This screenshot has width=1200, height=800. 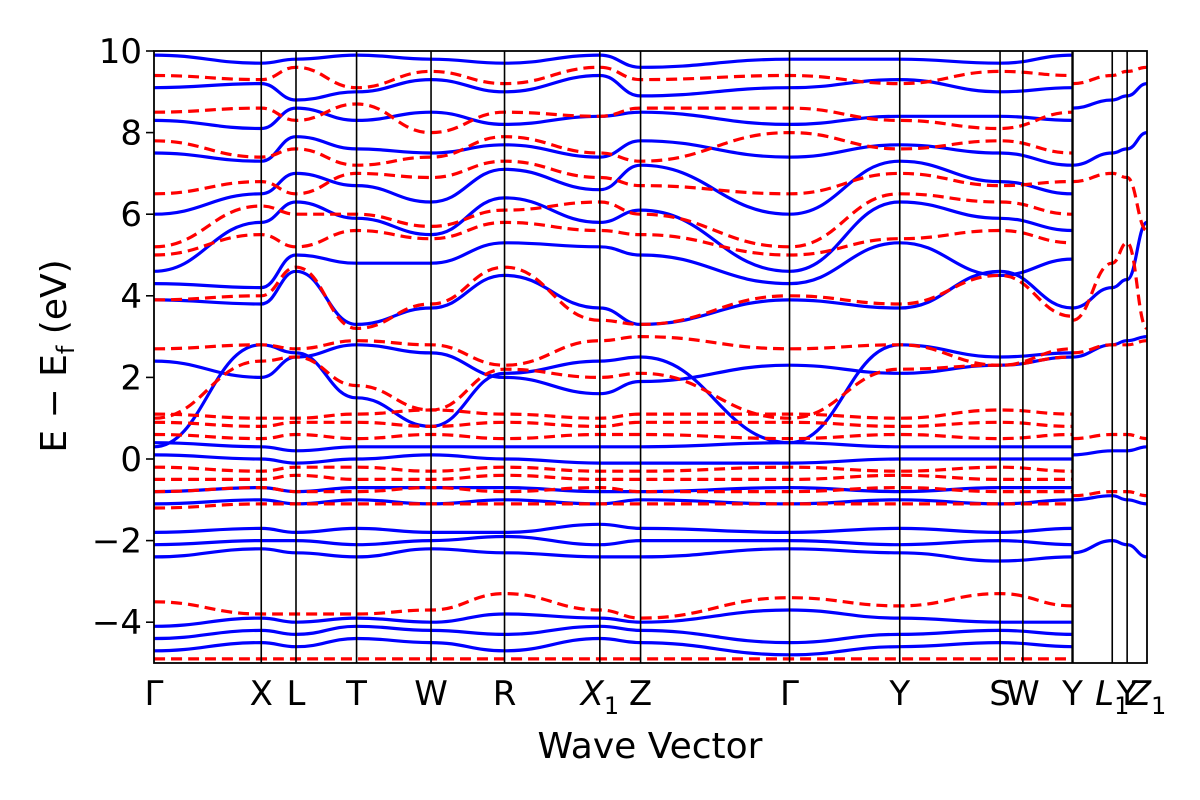 What do you see at coordinates (120, 52) in the screenshot?
I see `y-tick-label-0: 10` at bounding box center [120, 52].